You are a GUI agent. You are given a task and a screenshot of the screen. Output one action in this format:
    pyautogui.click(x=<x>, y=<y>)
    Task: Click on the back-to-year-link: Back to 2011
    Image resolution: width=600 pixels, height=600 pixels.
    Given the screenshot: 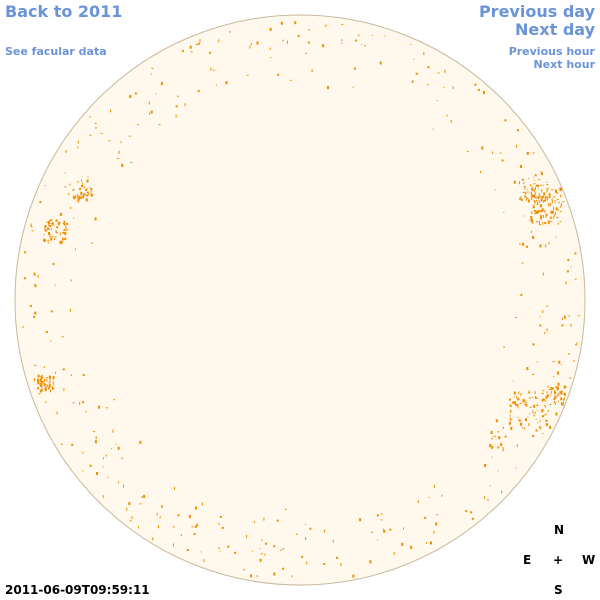 What is the action you would take?
    pyautogui.click(x=64, y=11)
    